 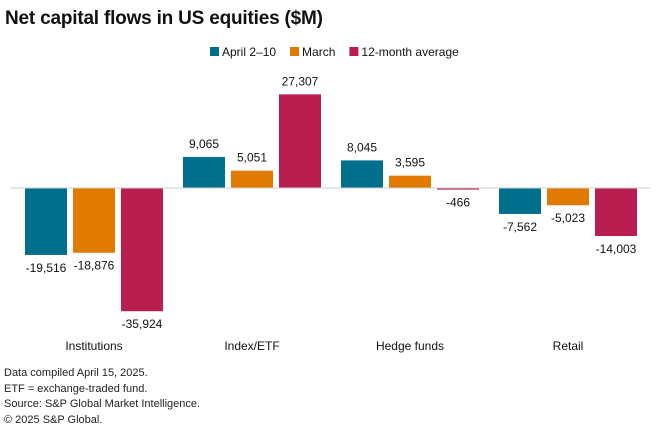 I want to click on category-label: Index/ETF, so click(x=251, y=346).